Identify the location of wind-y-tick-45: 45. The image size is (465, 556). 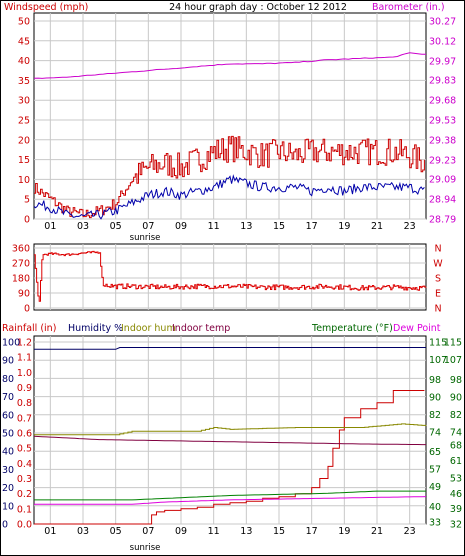
(24, 41).